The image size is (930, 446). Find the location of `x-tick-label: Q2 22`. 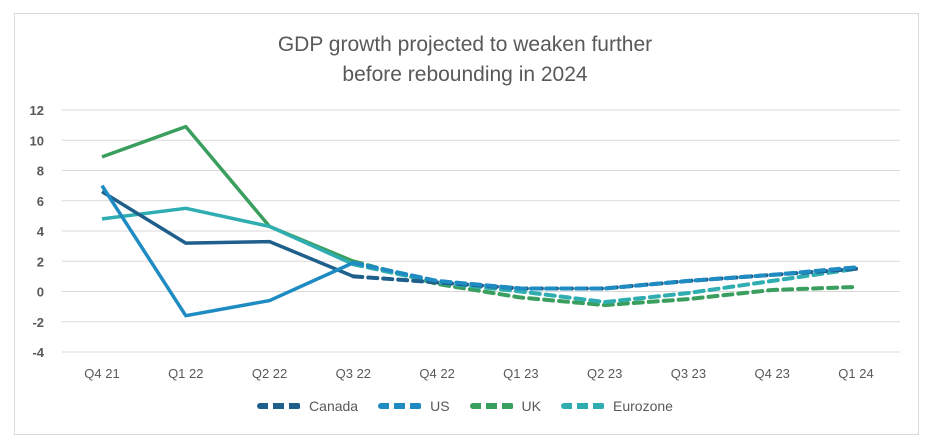

x-tick-label: Q2 22 is located at coordinates (269, 373).